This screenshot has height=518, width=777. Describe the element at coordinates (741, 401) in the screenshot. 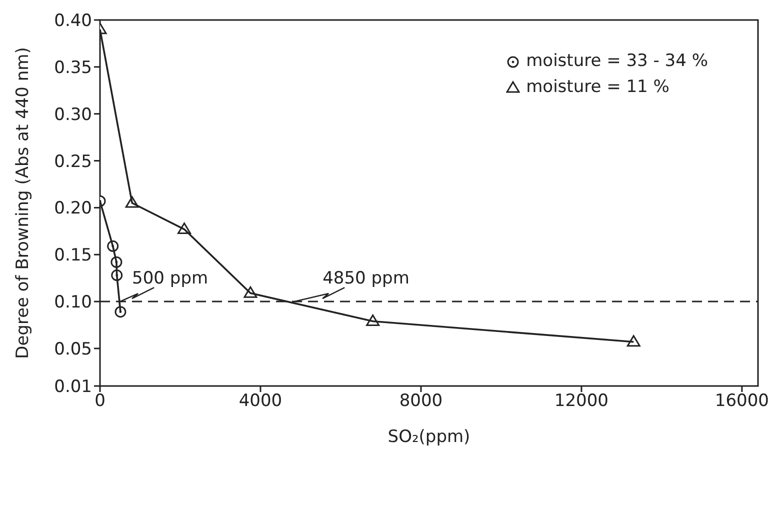

I see `x-tick-label: 16000` at that location.